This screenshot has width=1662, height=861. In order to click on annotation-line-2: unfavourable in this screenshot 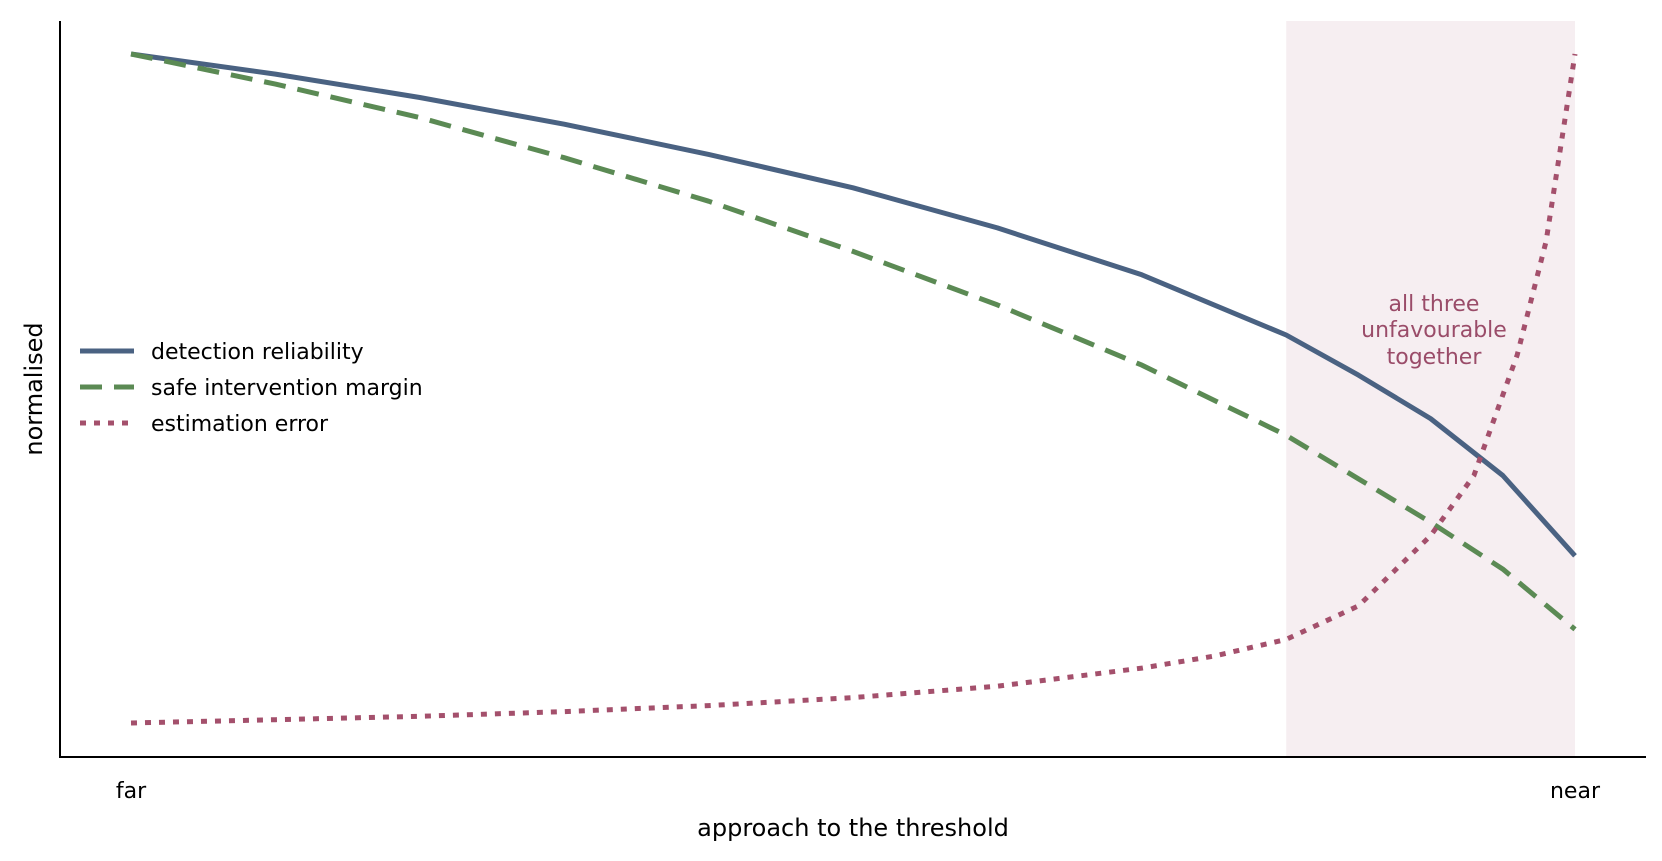, I will do `click(1434, 330)`.